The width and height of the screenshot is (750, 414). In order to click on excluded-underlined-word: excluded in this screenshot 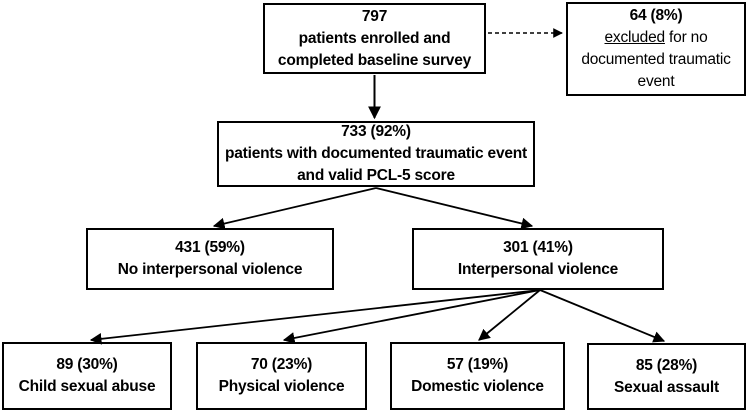, I will do `click(635, 37)`.